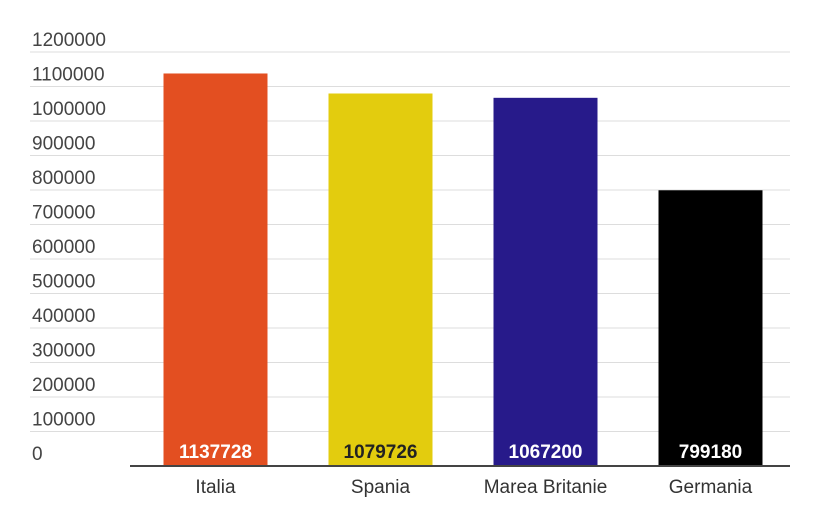 This screenshot has height=515, width=820. Describe the element at coordinates (215, 270) in the screenshot. I see `bar-italia` at that location.